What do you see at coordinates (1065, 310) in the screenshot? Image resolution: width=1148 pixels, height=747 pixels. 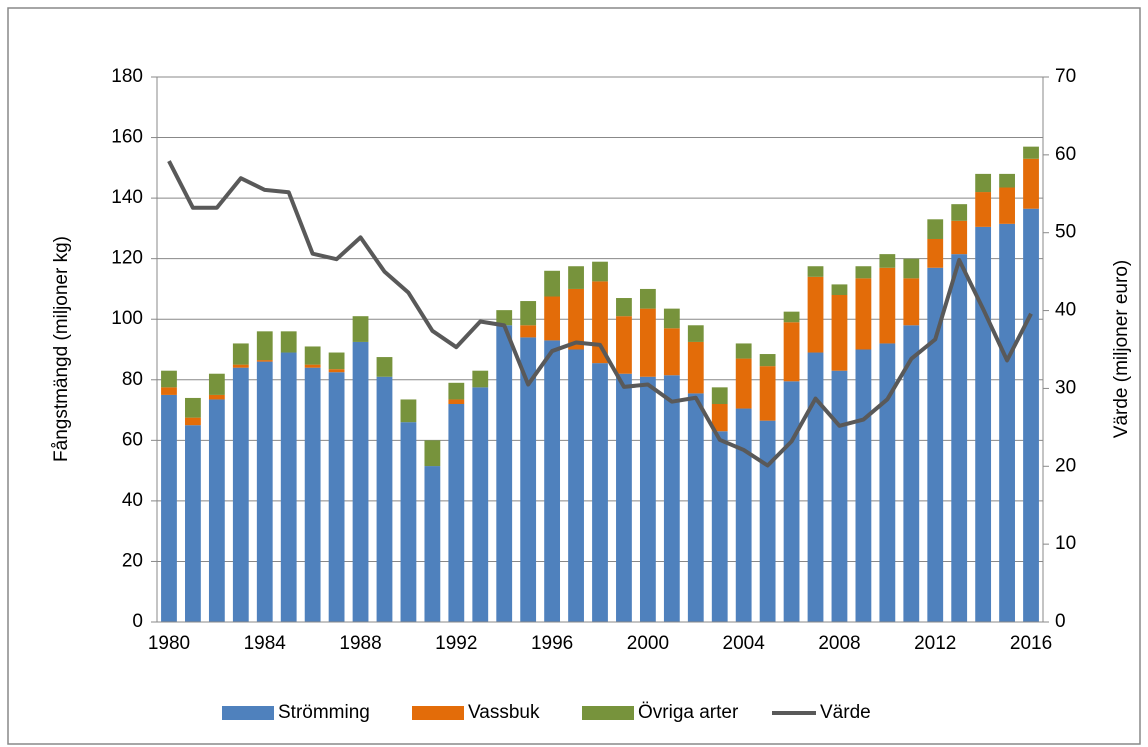 I see `y2-tick-label: 40` at bounding box center [1065, 310].